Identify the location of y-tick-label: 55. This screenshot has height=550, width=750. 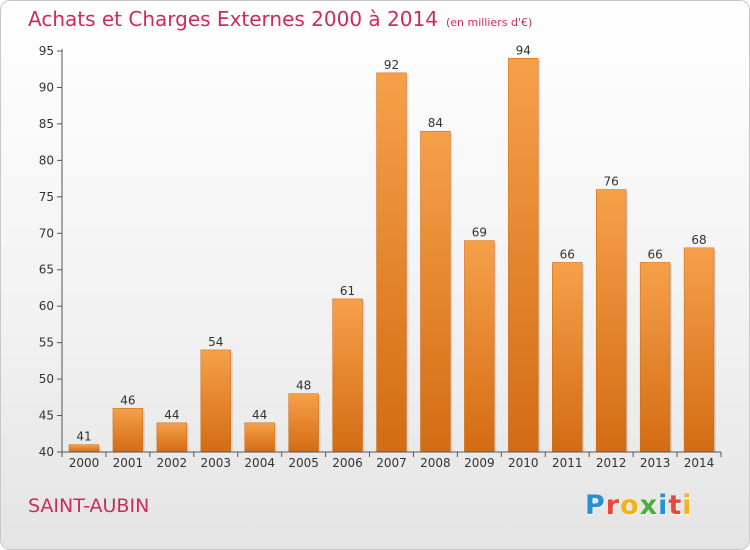
(46, 343).